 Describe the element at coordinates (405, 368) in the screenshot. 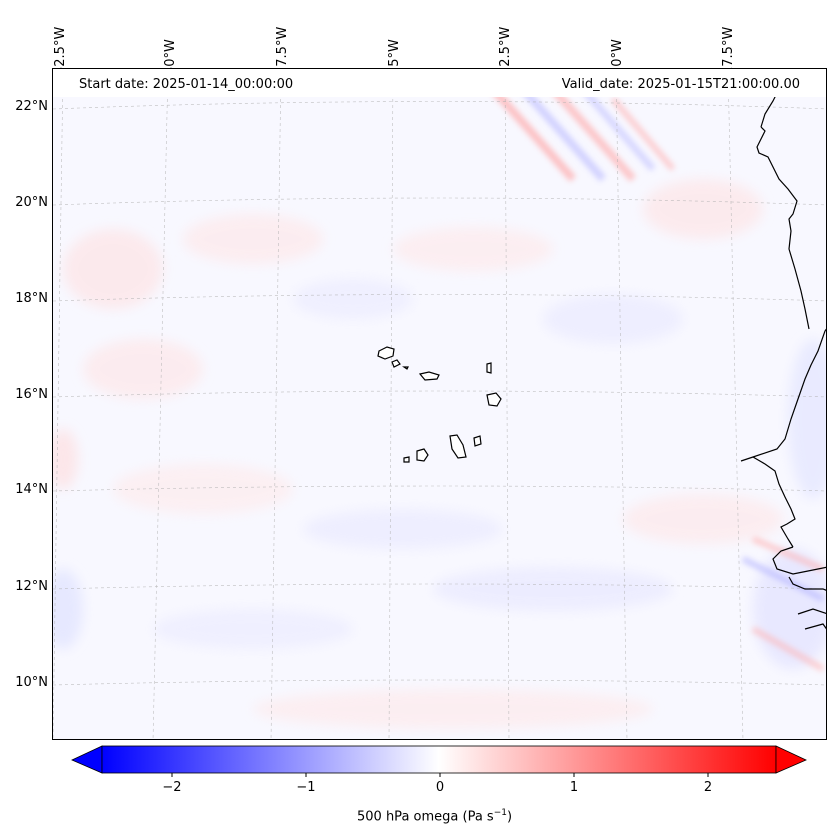

I see `island-santa-luzia` at that location.